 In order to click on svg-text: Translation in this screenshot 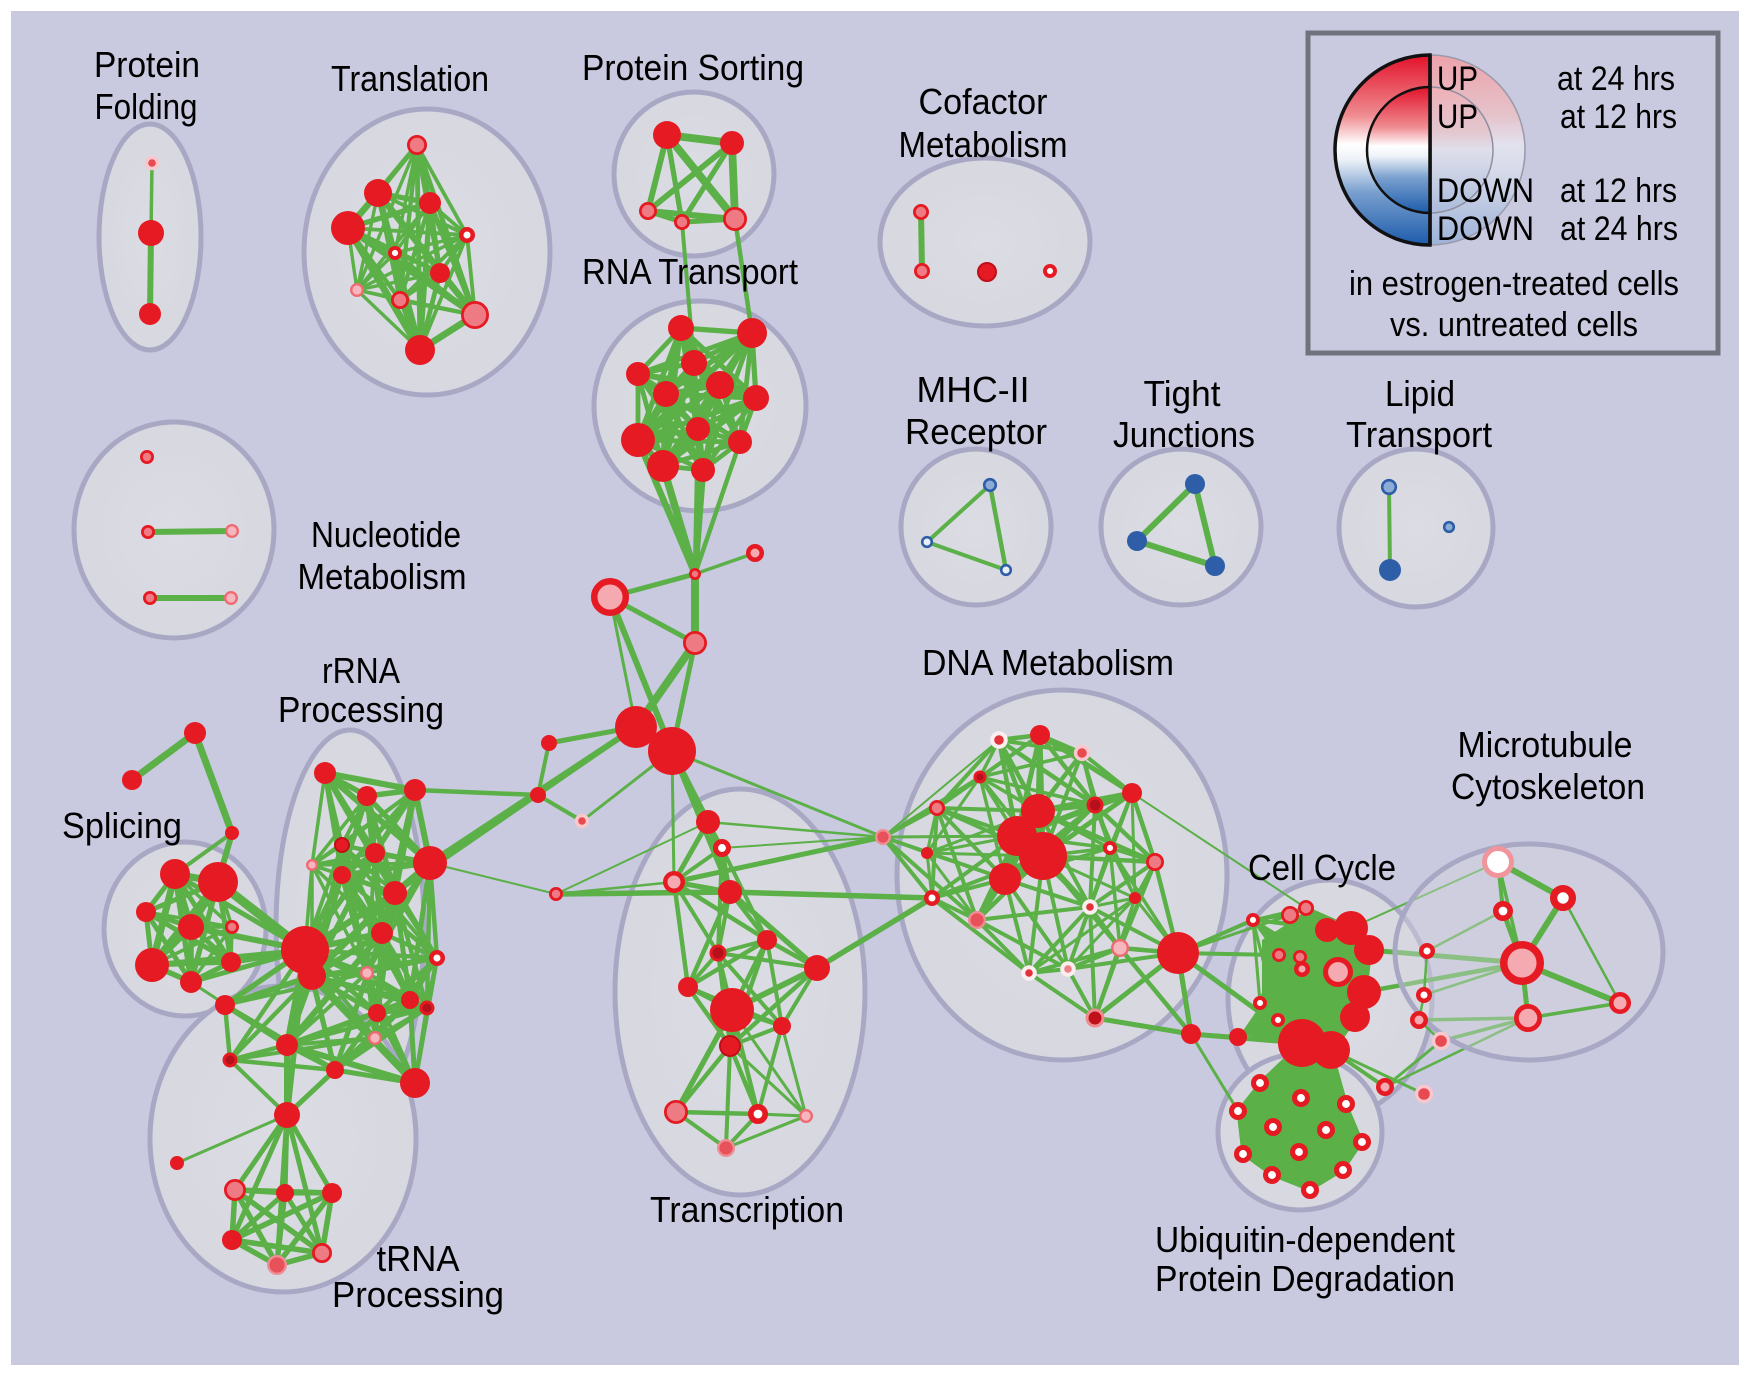, I will do `click(410, 78)`.